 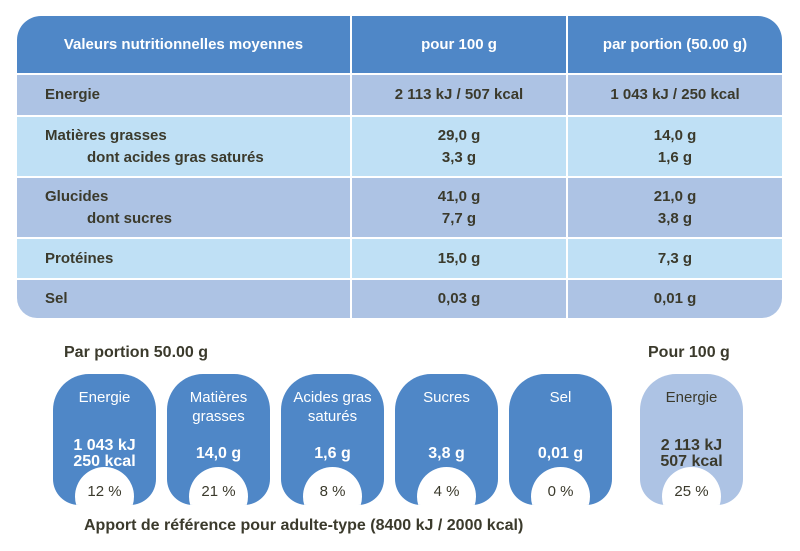 I want to click on badge-value-line1: 2 113 kJ, so click(x=691, y=445).